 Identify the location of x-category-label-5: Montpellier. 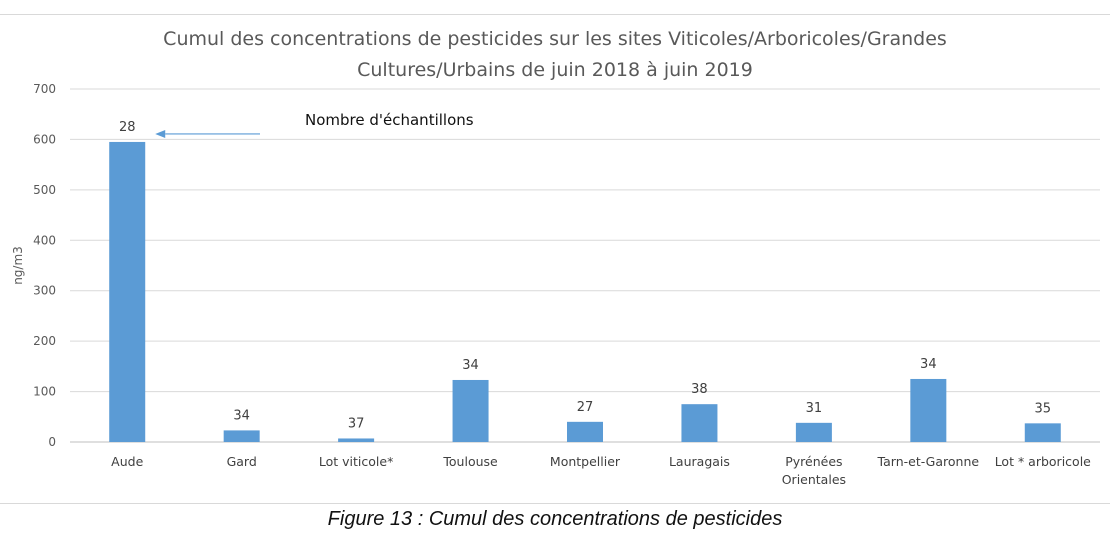
(585, 461).